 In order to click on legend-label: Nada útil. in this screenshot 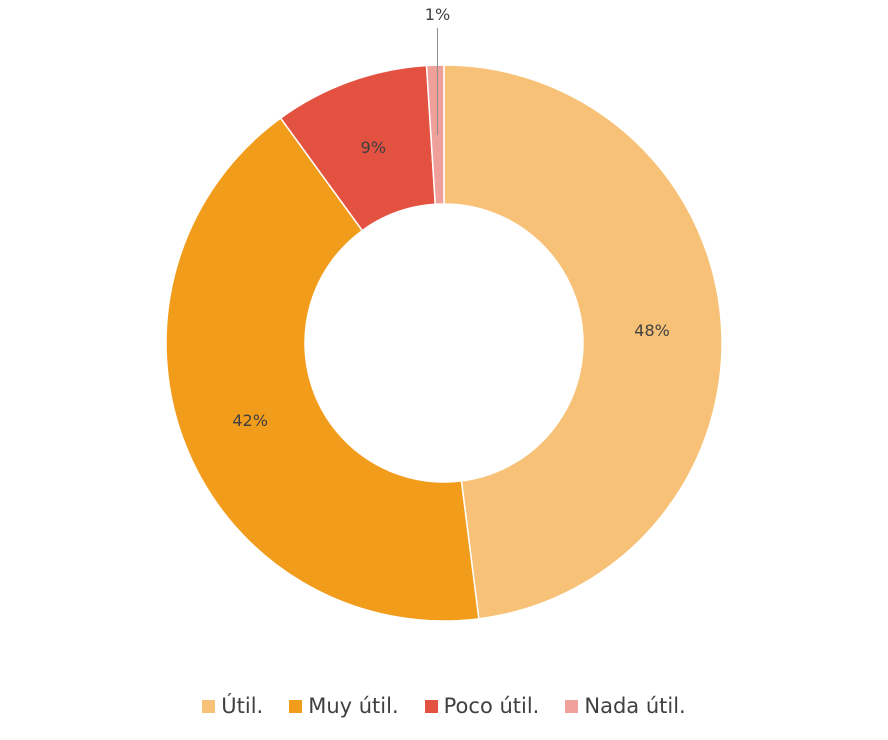, I will do `click(635, 706)`.